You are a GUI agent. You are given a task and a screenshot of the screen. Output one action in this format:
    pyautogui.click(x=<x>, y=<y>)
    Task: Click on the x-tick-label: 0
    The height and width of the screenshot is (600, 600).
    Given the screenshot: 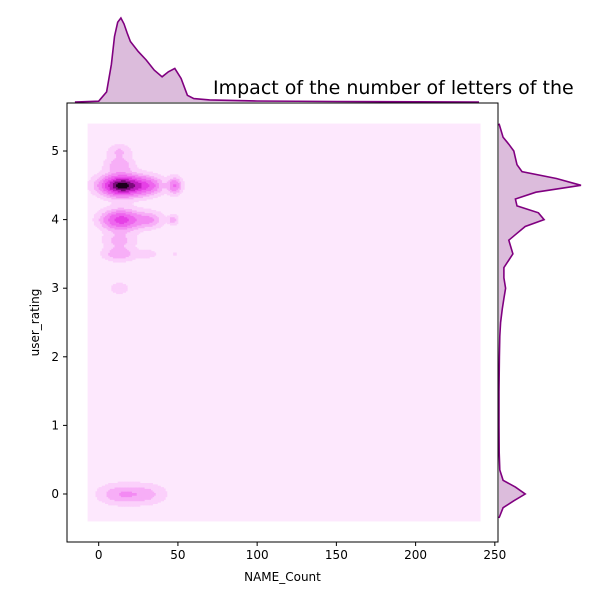 What is the action you would take?
    pyautogui.click(x=99, y=555)
    